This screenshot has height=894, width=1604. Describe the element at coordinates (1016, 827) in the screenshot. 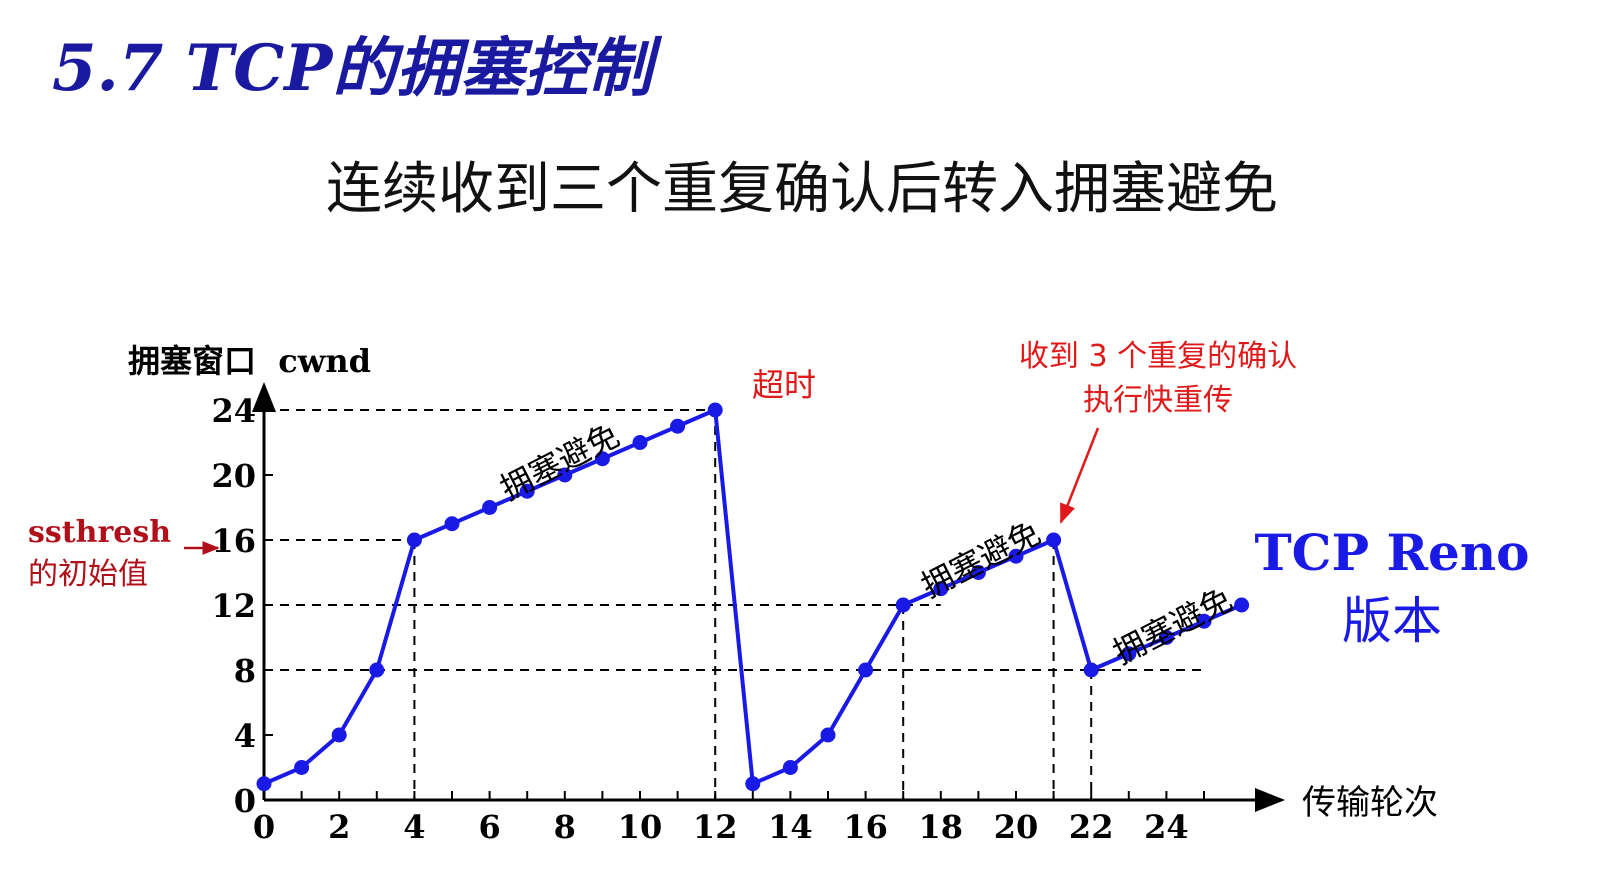

I see `x-tick-label: 20` at that location.